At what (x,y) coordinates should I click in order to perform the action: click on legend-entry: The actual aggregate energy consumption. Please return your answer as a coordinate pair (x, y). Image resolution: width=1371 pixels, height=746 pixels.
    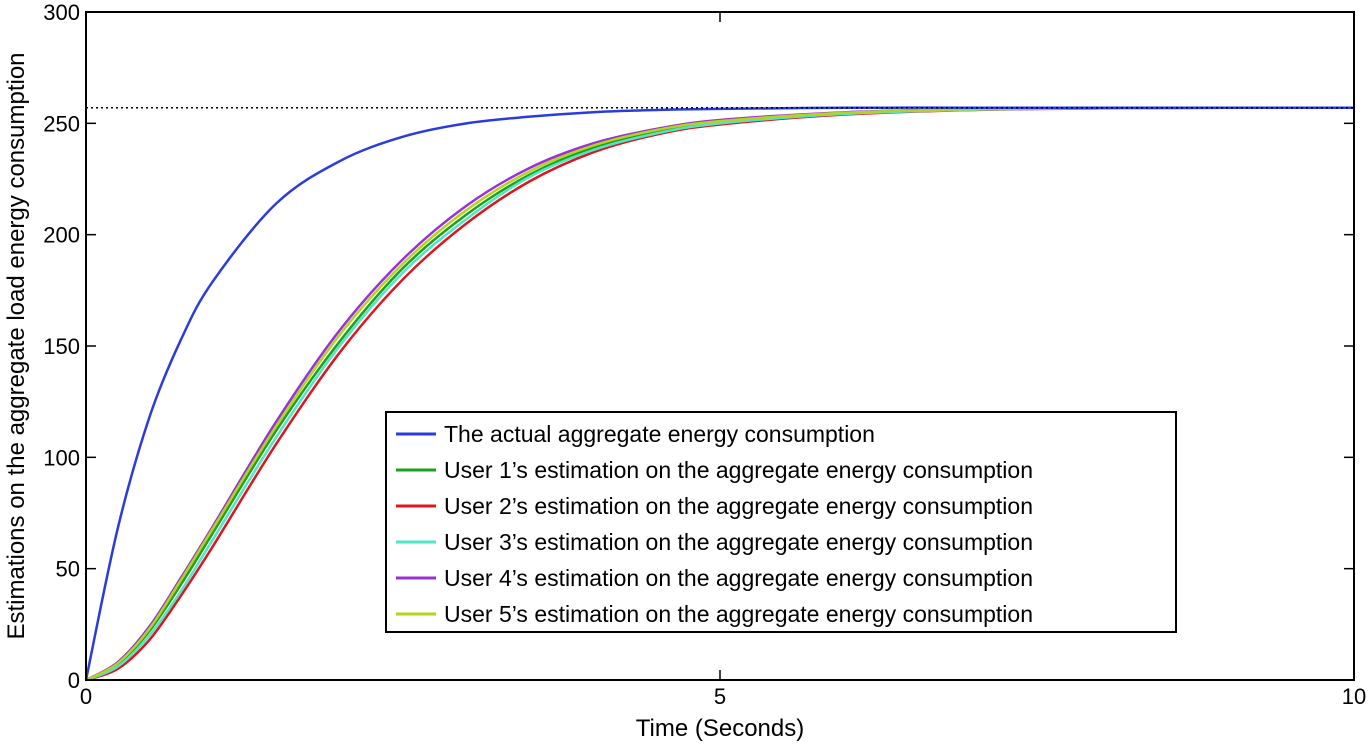
    Looking at the image, I should click on (659, 434).